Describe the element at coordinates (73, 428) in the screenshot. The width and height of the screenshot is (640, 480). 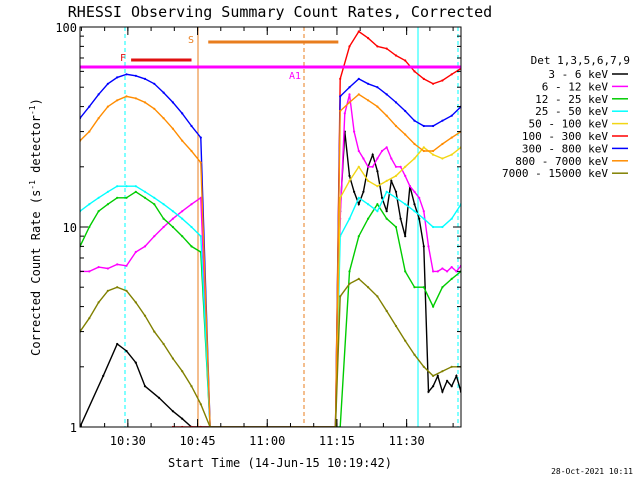
I see `y-tick-label: 1` at that location.